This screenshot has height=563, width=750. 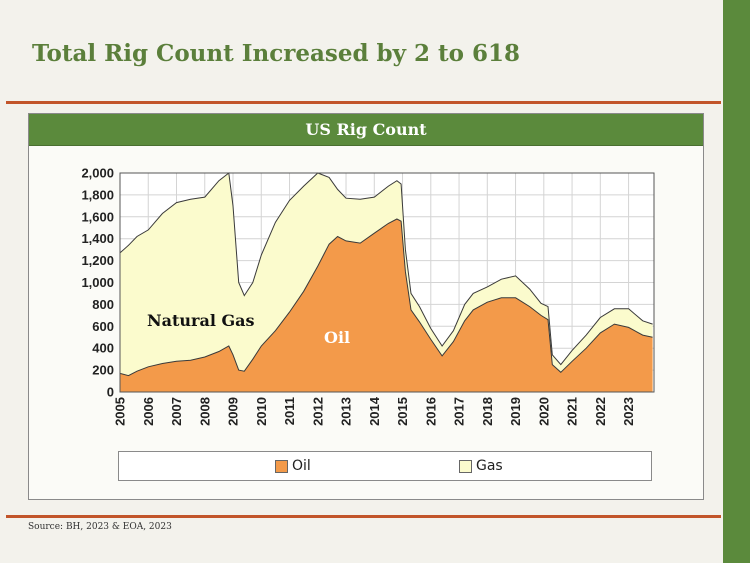 What do you see at coordinates (281, 466) in the screenshot?
I see `legend-swatch-oil` at bounding box center [281, 466].